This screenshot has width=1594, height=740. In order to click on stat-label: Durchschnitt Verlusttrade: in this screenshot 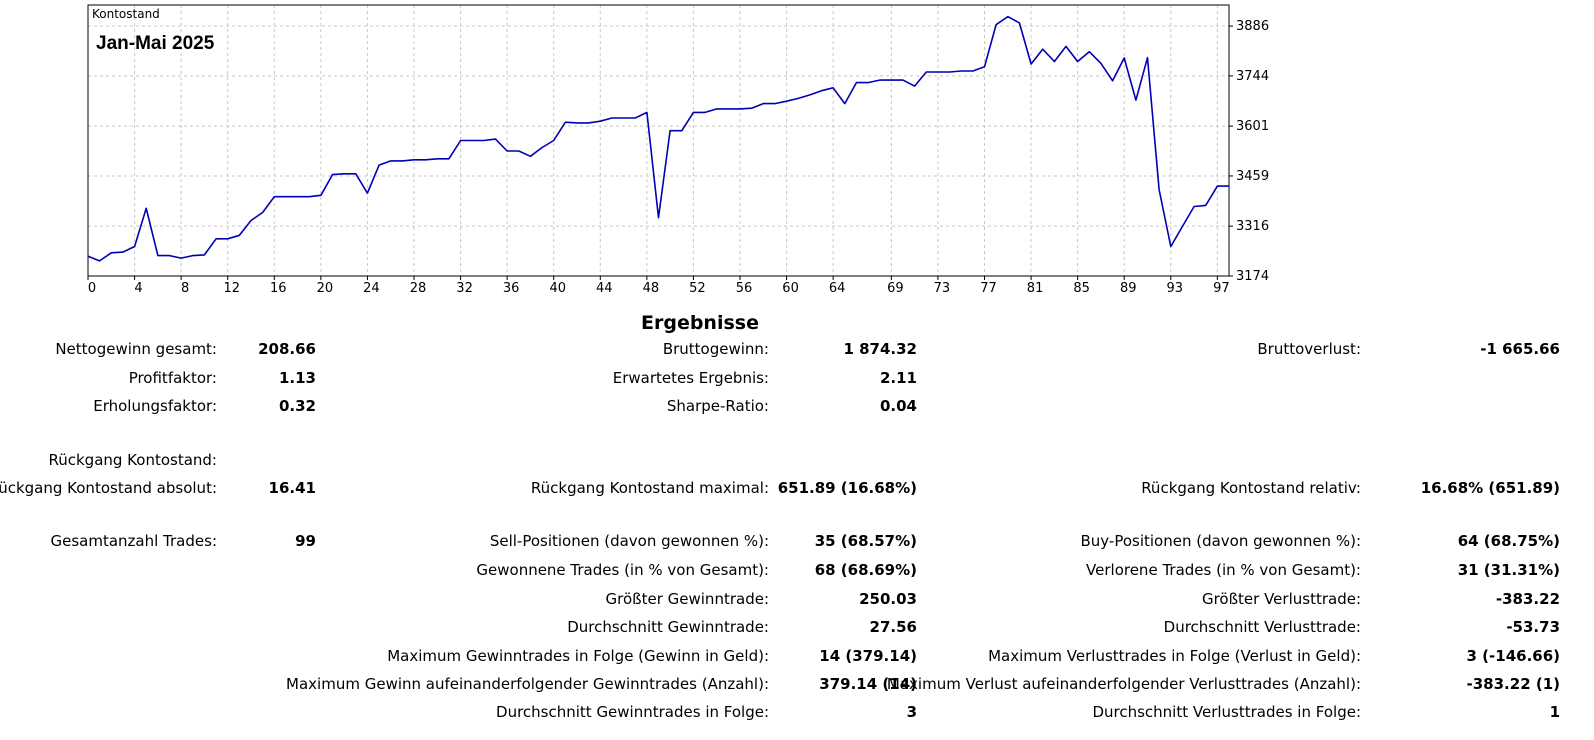, I will do `click(1262, 627)`.